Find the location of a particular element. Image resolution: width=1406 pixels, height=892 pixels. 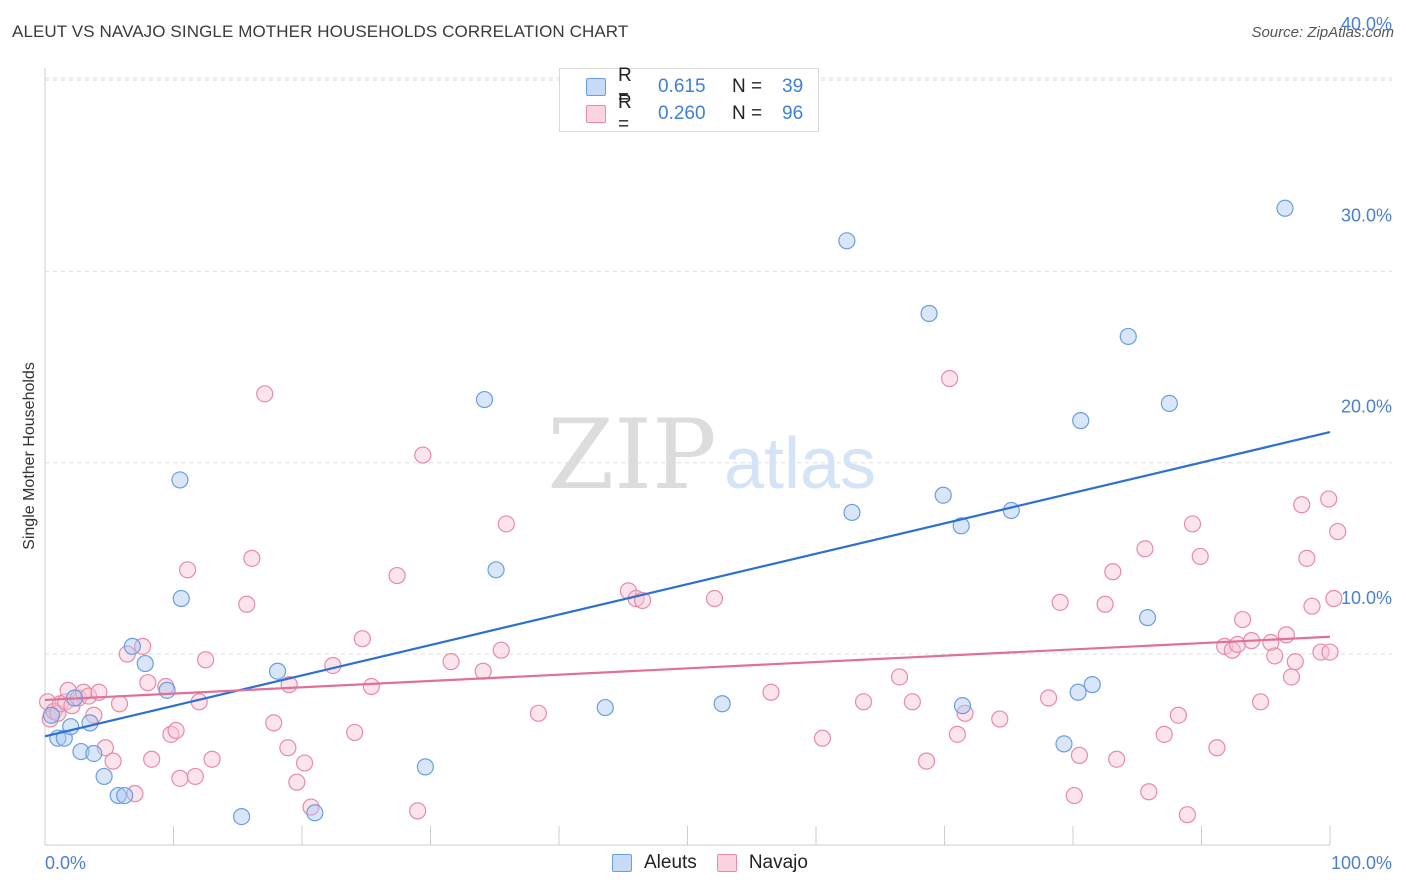

legend-r-value: 0.615 is located at coordinates (682, 86).